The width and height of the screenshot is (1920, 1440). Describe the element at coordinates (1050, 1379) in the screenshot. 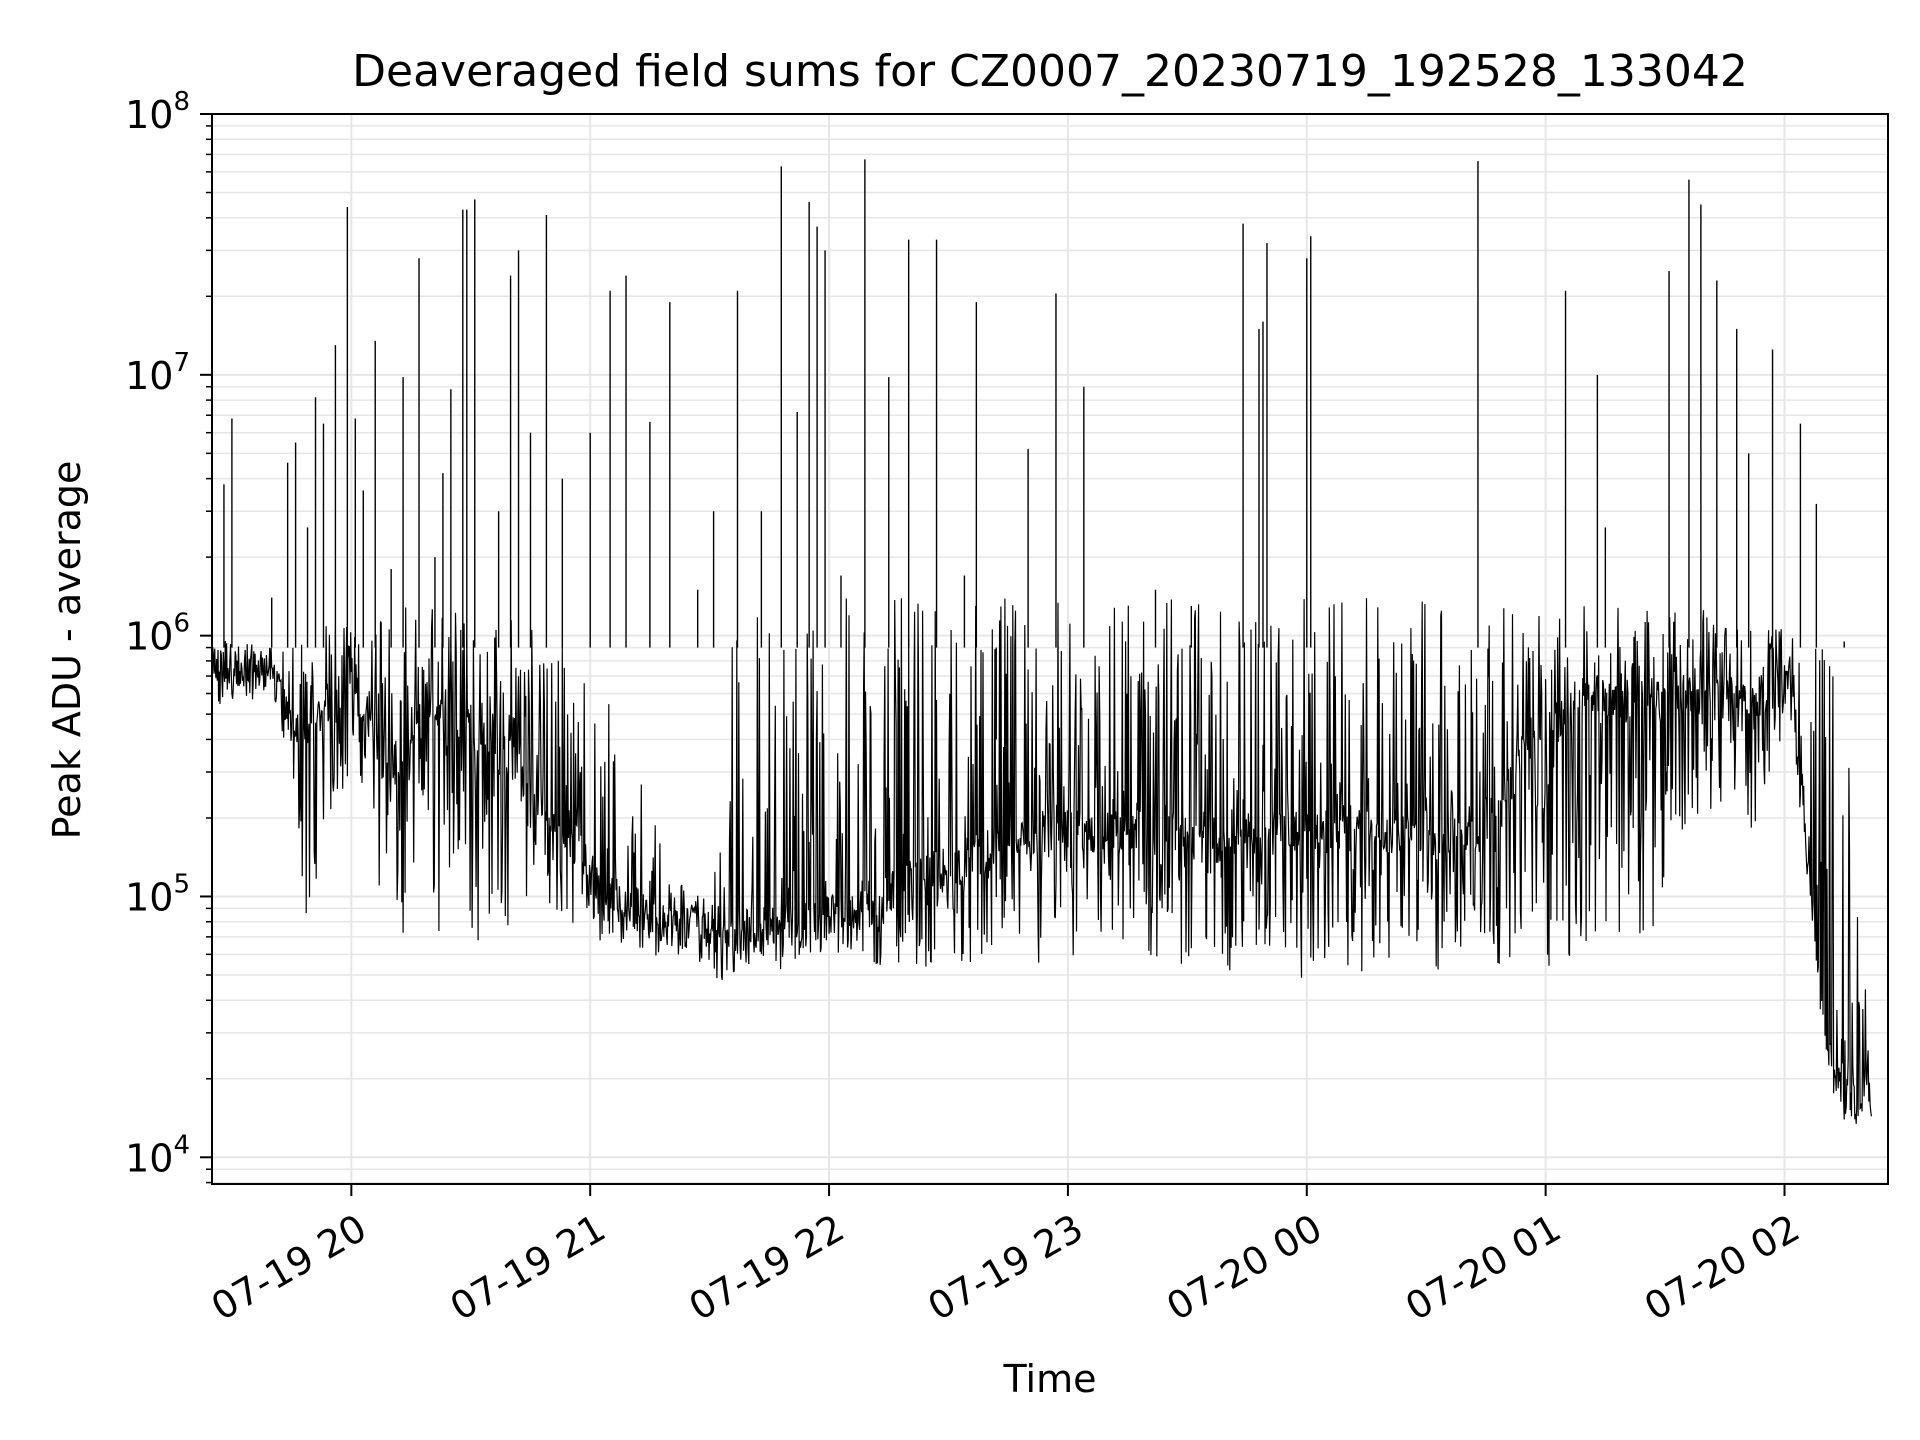

I see `x-axis-label: Time` at that location.